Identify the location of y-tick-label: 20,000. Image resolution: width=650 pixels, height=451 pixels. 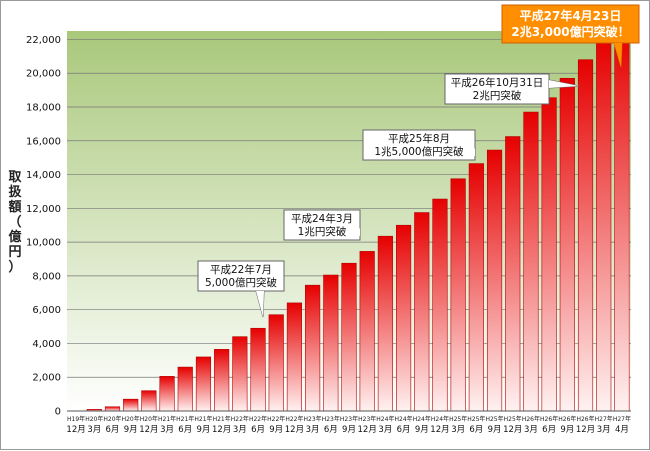
(43, 74).